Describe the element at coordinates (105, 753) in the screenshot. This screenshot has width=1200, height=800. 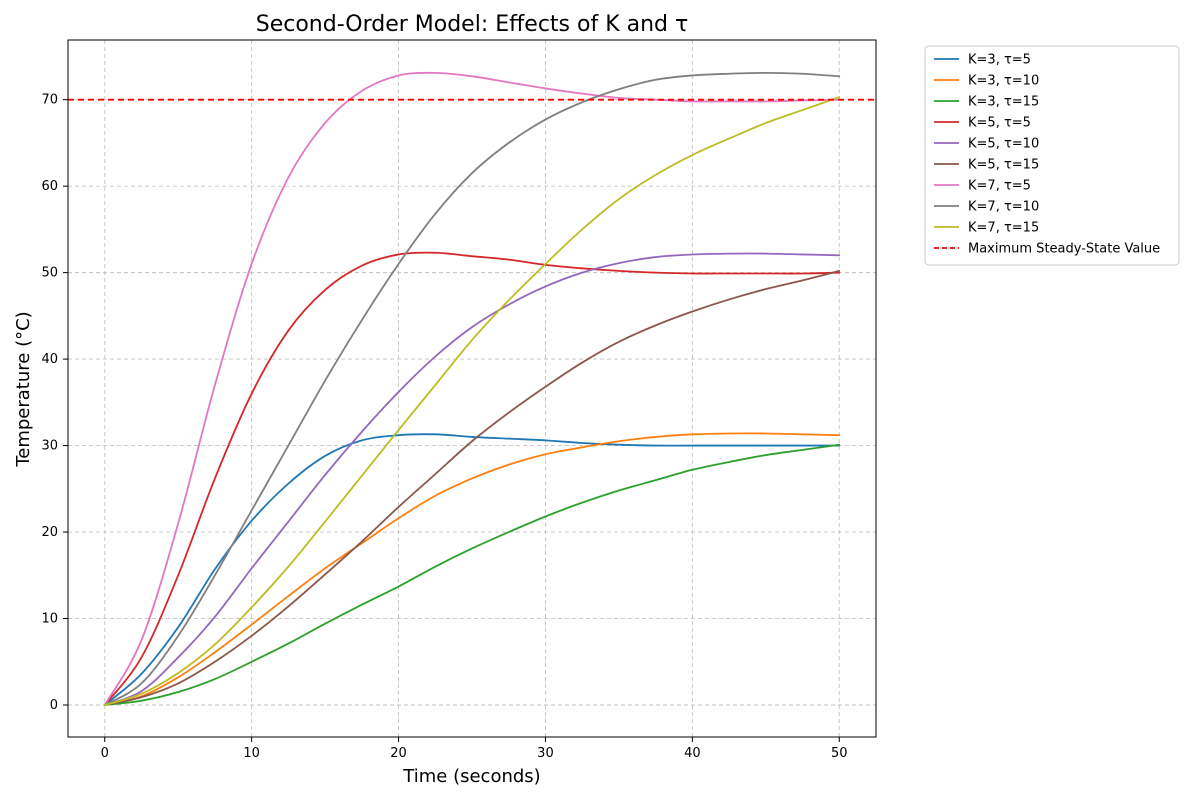
I see `x-tick-label: 0` at that location.